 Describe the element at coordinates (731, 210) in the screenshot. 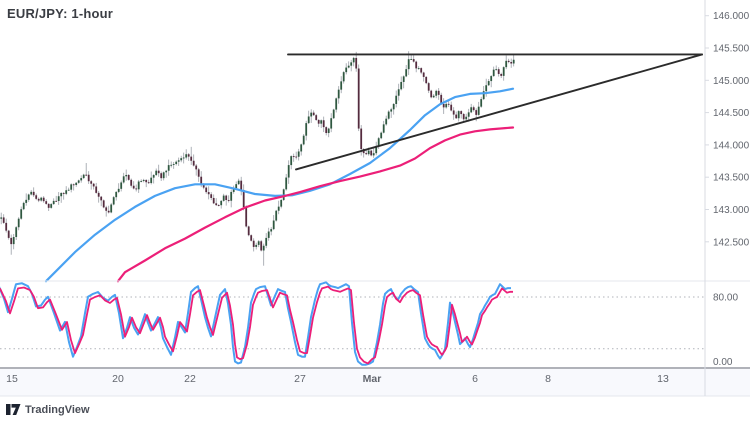

I see `price-axis-label: 143.000` at that location.